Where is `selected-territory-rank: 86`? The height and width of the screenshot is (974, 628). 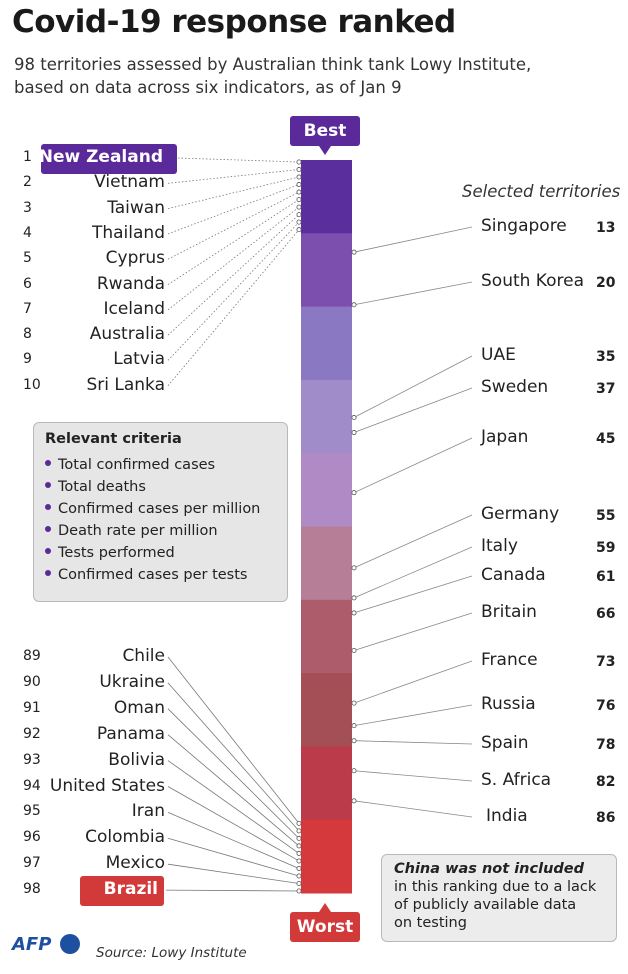
selected-territory-rank: 86 is located at coordinates (606, 818).